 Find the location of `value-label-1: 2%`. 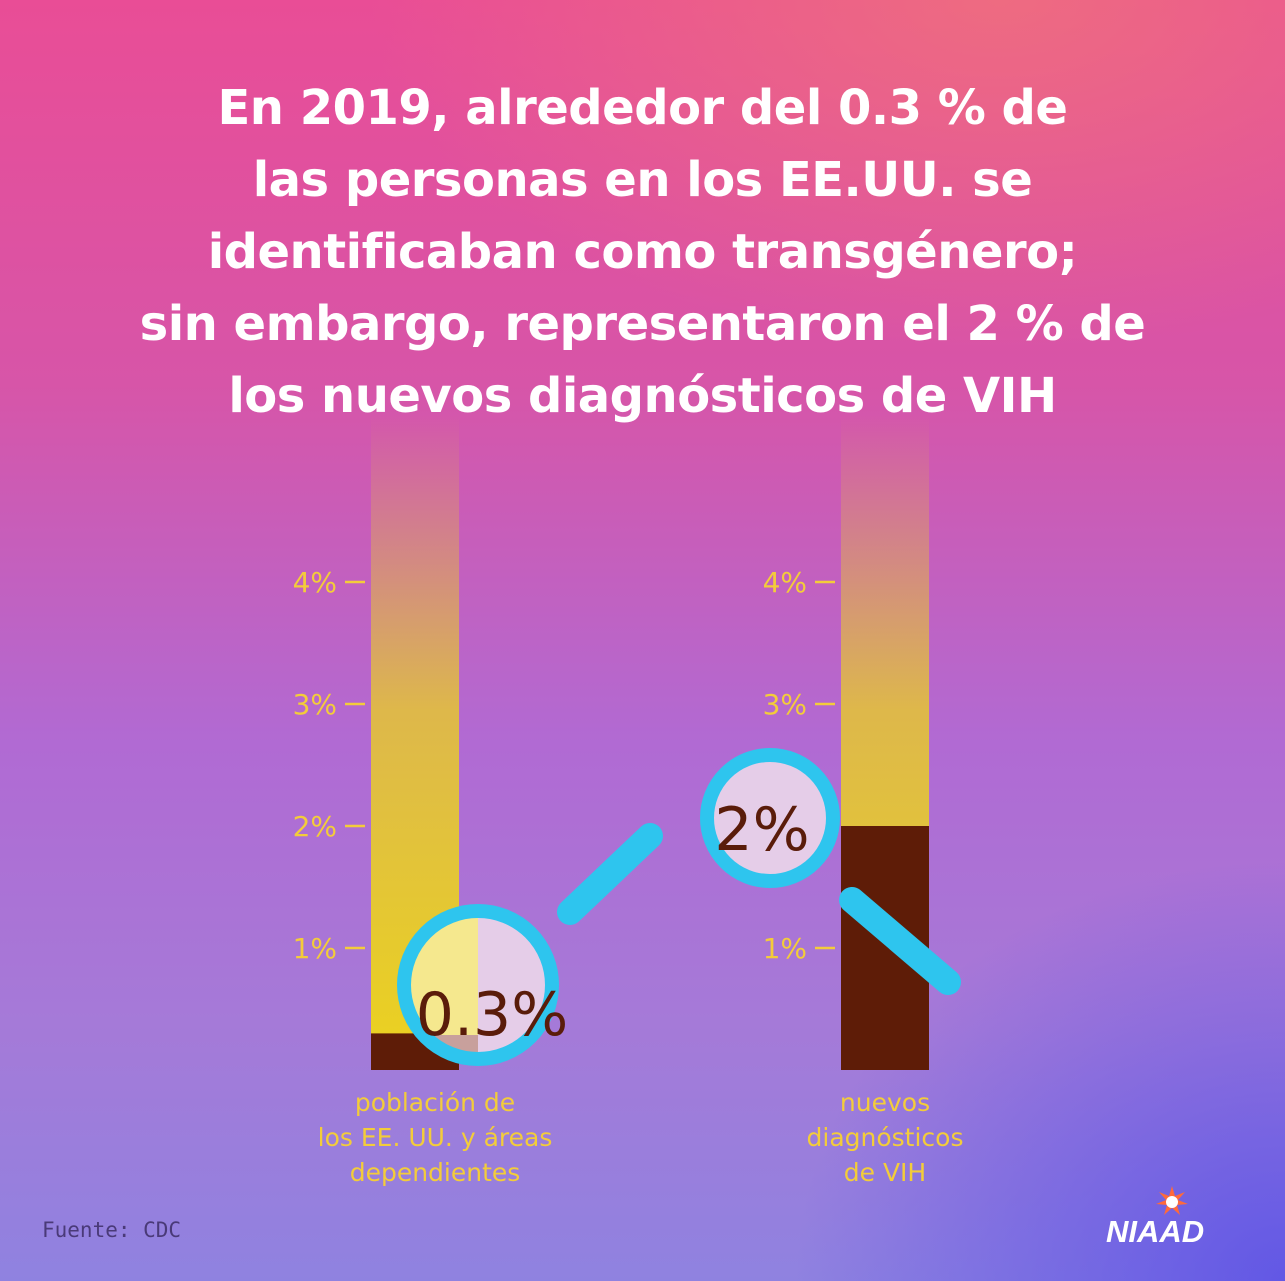

value-label-1: 2% is located at coordinates (761, 830).